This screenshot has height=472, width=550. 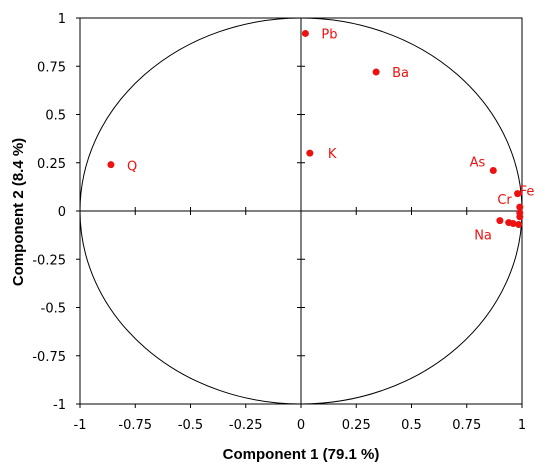 I want to click on y-tick-label: 0, so click(x=62, y=212).